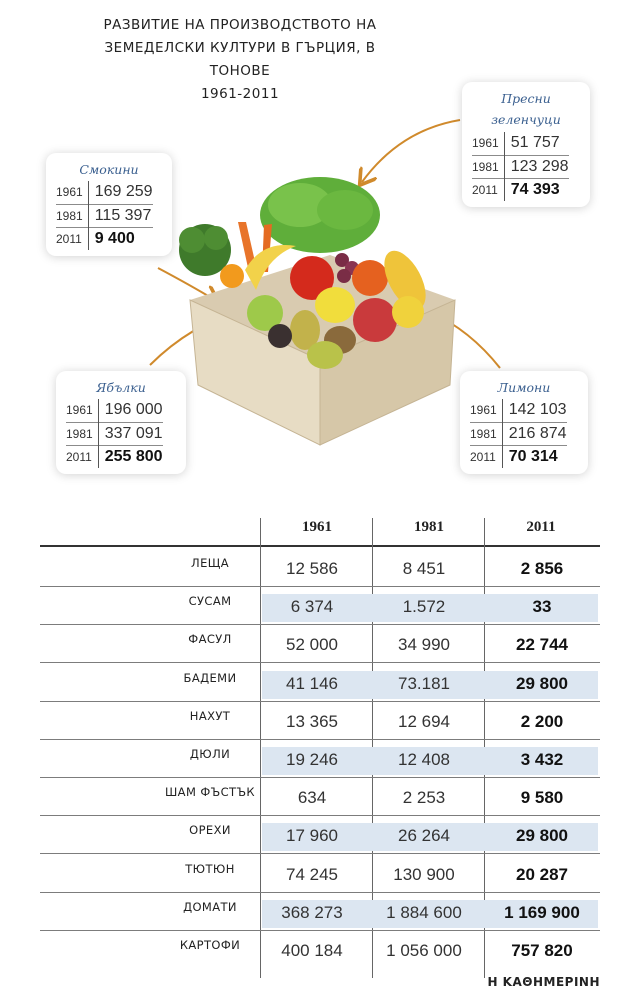 The height and width of the screenshot is (995, 640). I want to click on row-label: ТЮТЮН, so click(210, 868).